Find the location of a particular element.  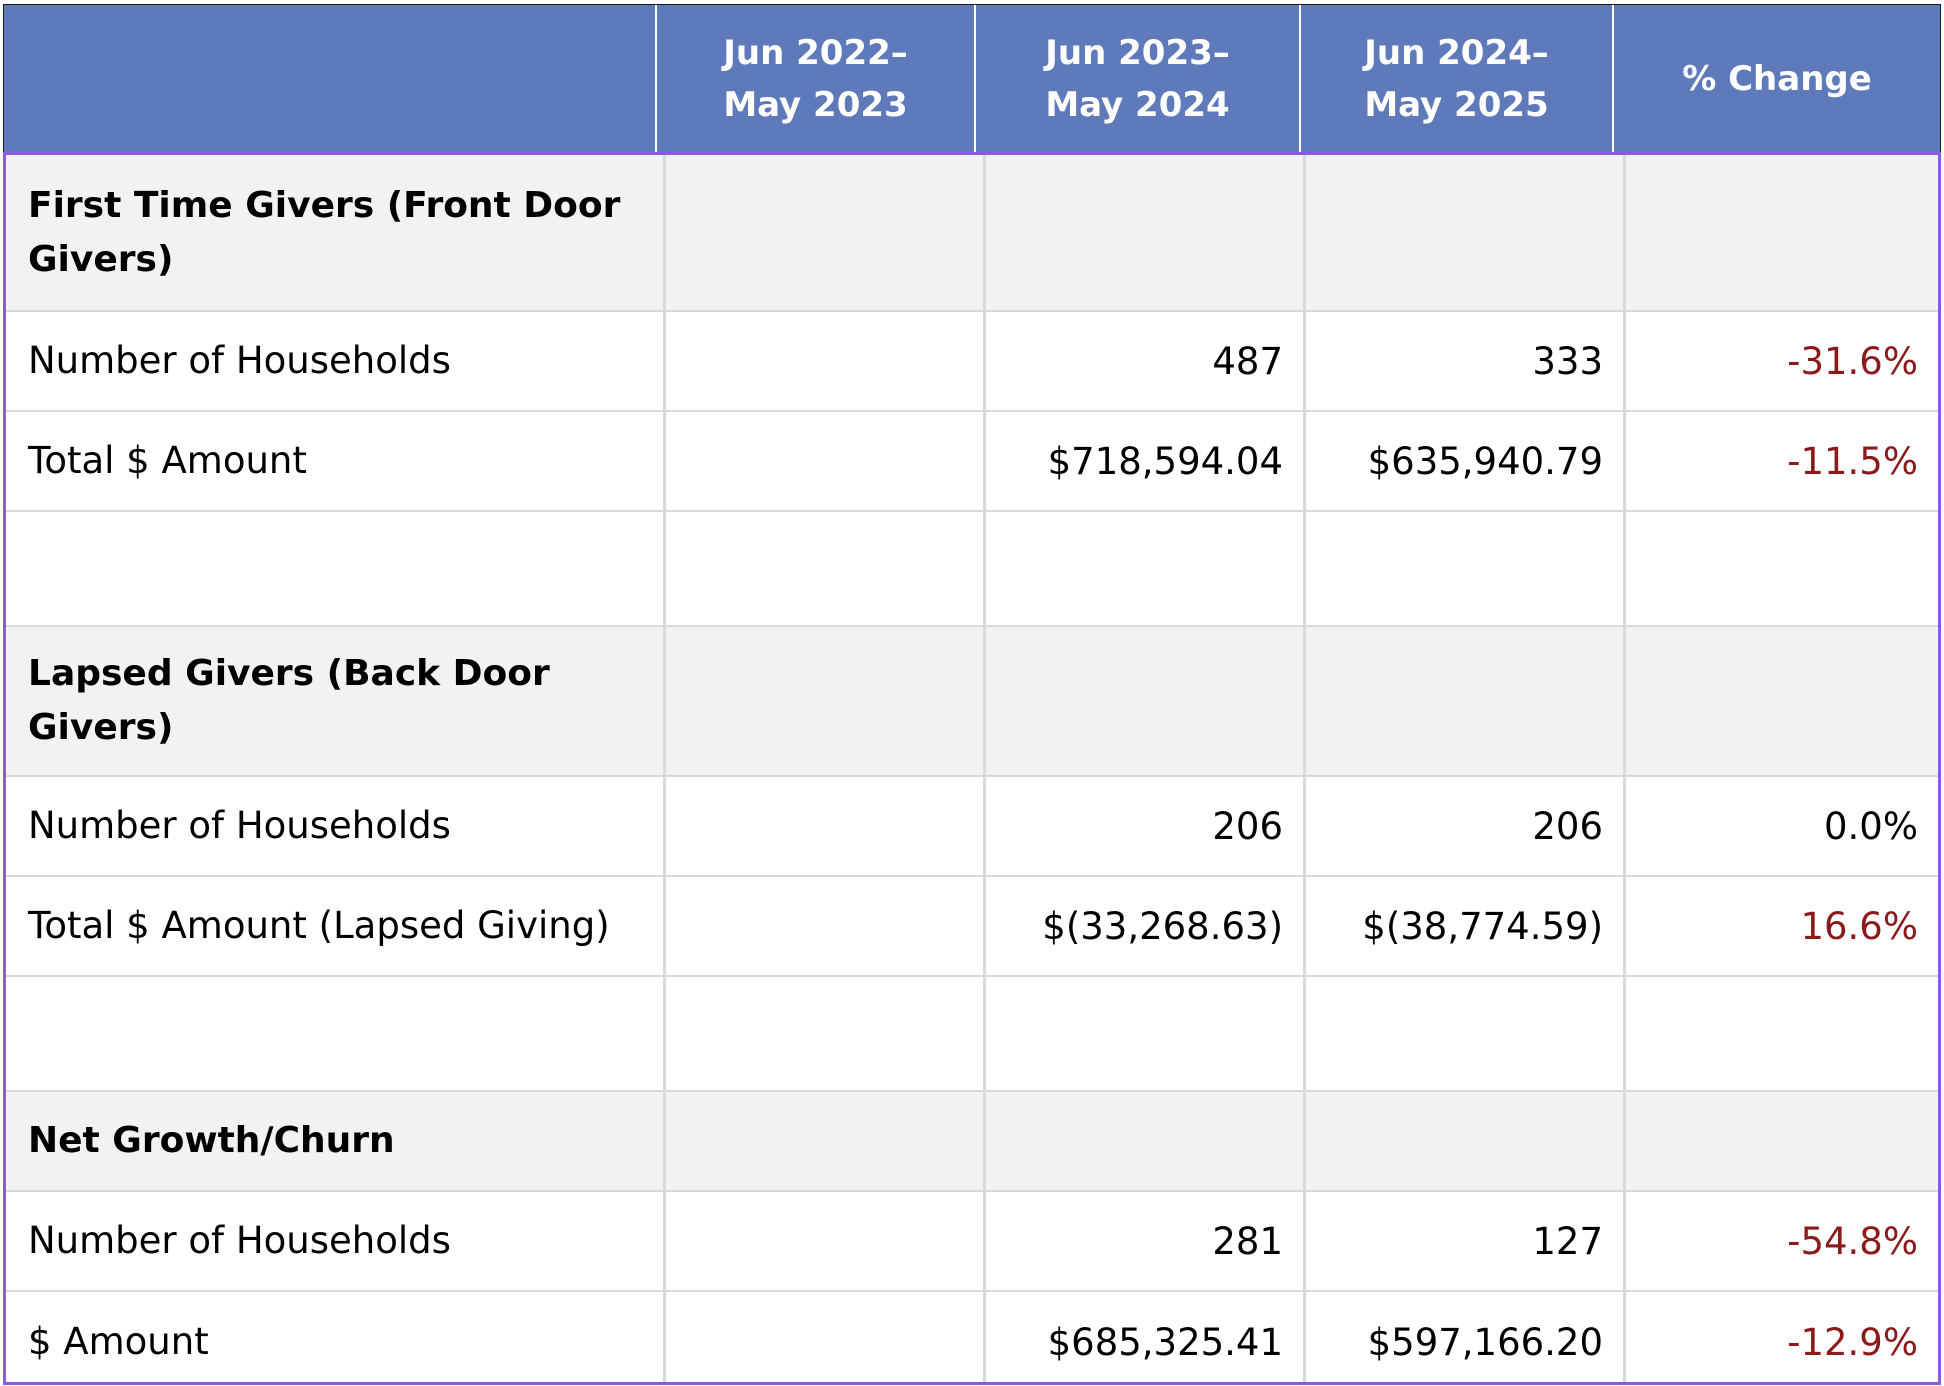

table-row: Number of Households 281 127 -54.8% is located at coordinates (972, 1242).